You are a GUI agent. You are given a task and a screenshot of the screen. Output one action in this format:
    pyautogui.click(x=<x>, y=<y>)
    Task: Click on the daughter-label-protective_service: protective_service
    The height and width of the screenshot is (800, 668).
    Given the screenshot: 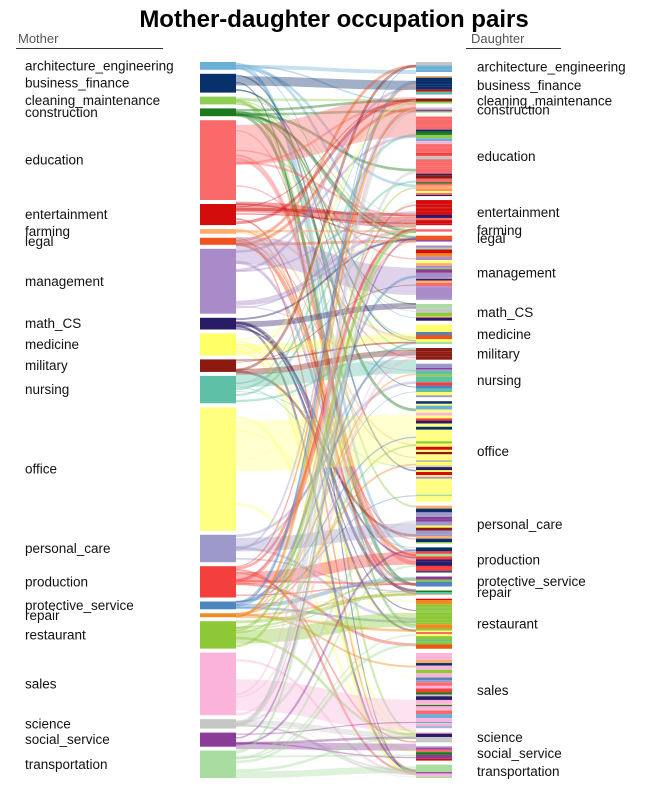 What is the action you would take?
    pyautogui.click(x=531, y=581)
    